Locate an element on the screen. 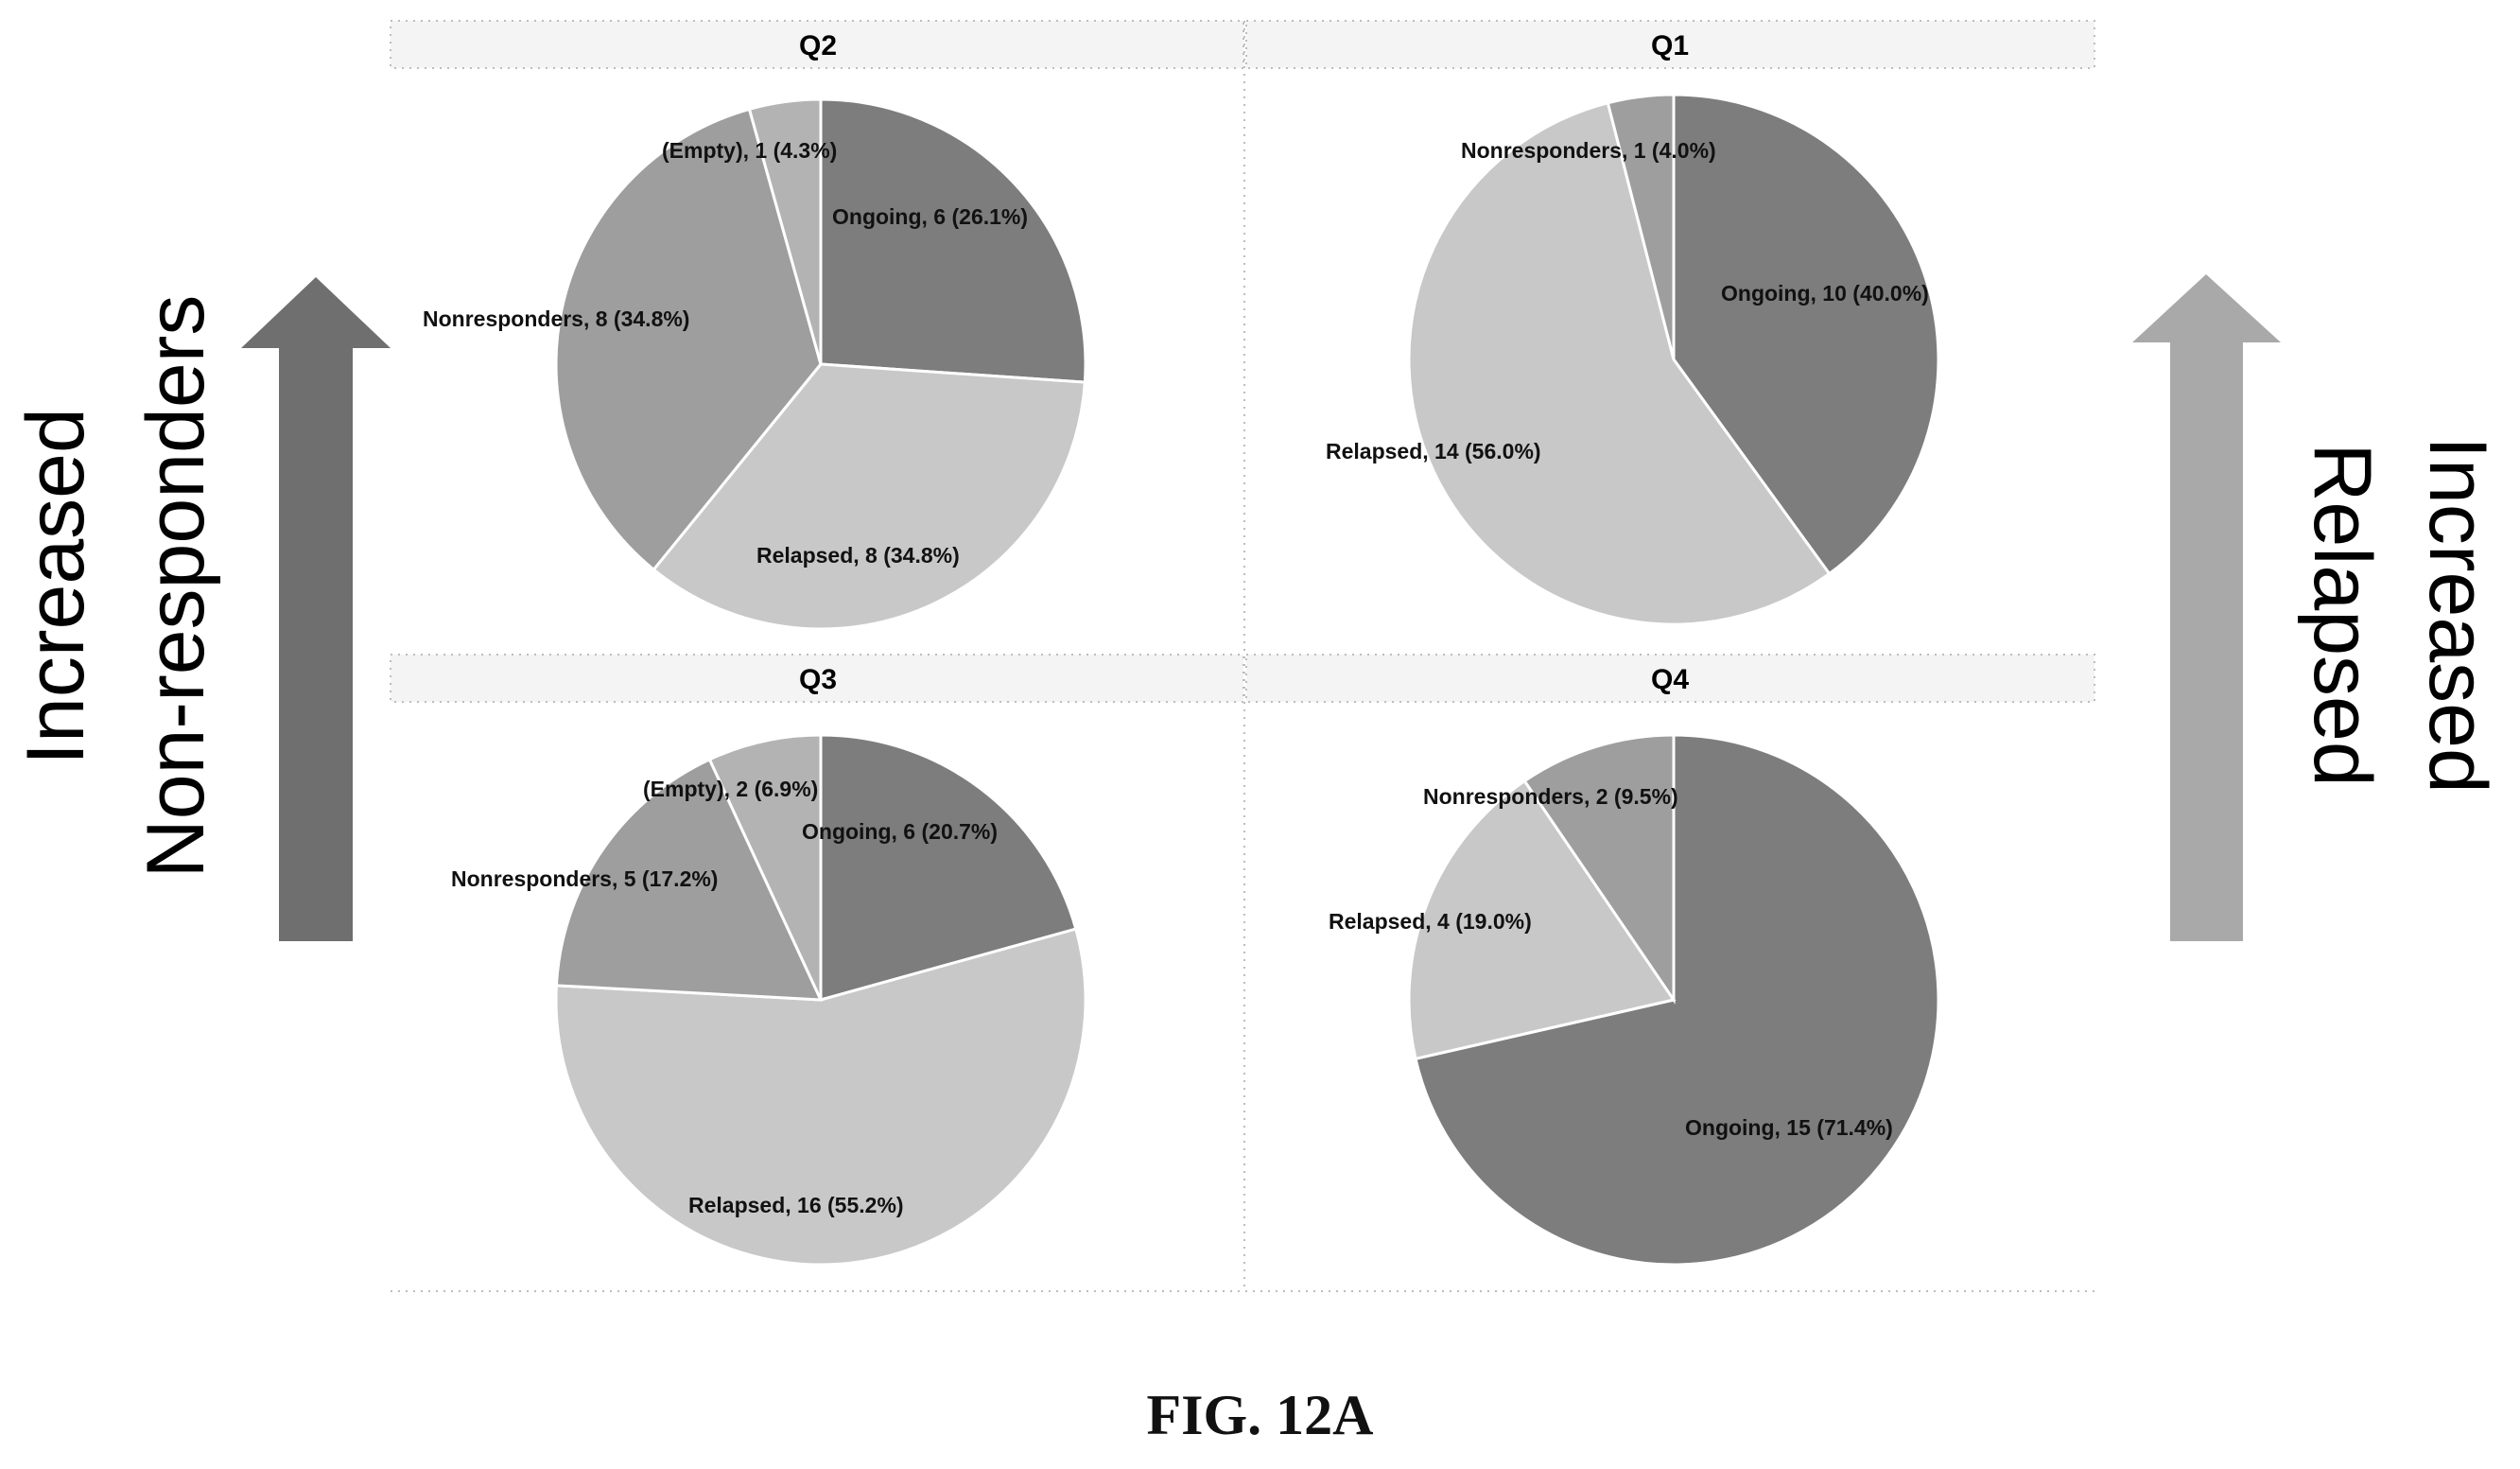 The height and width of the screenshot is (1469, 2520). pie-slice-q4-relapsed is located at coordinates (1542, 919).